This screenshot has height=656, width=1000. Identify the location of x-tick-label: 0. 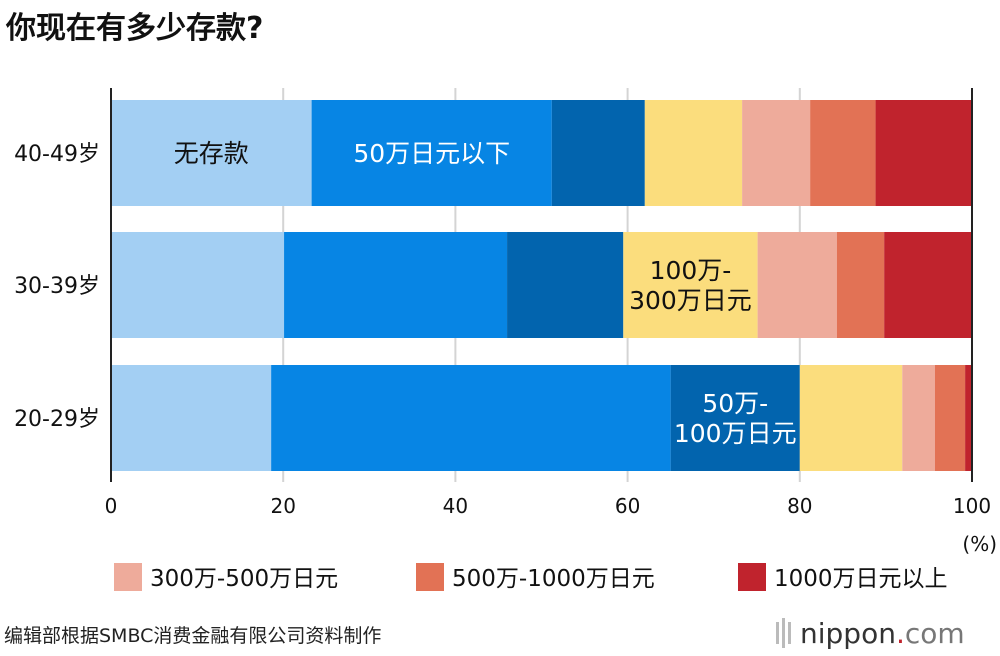
(111, 506).